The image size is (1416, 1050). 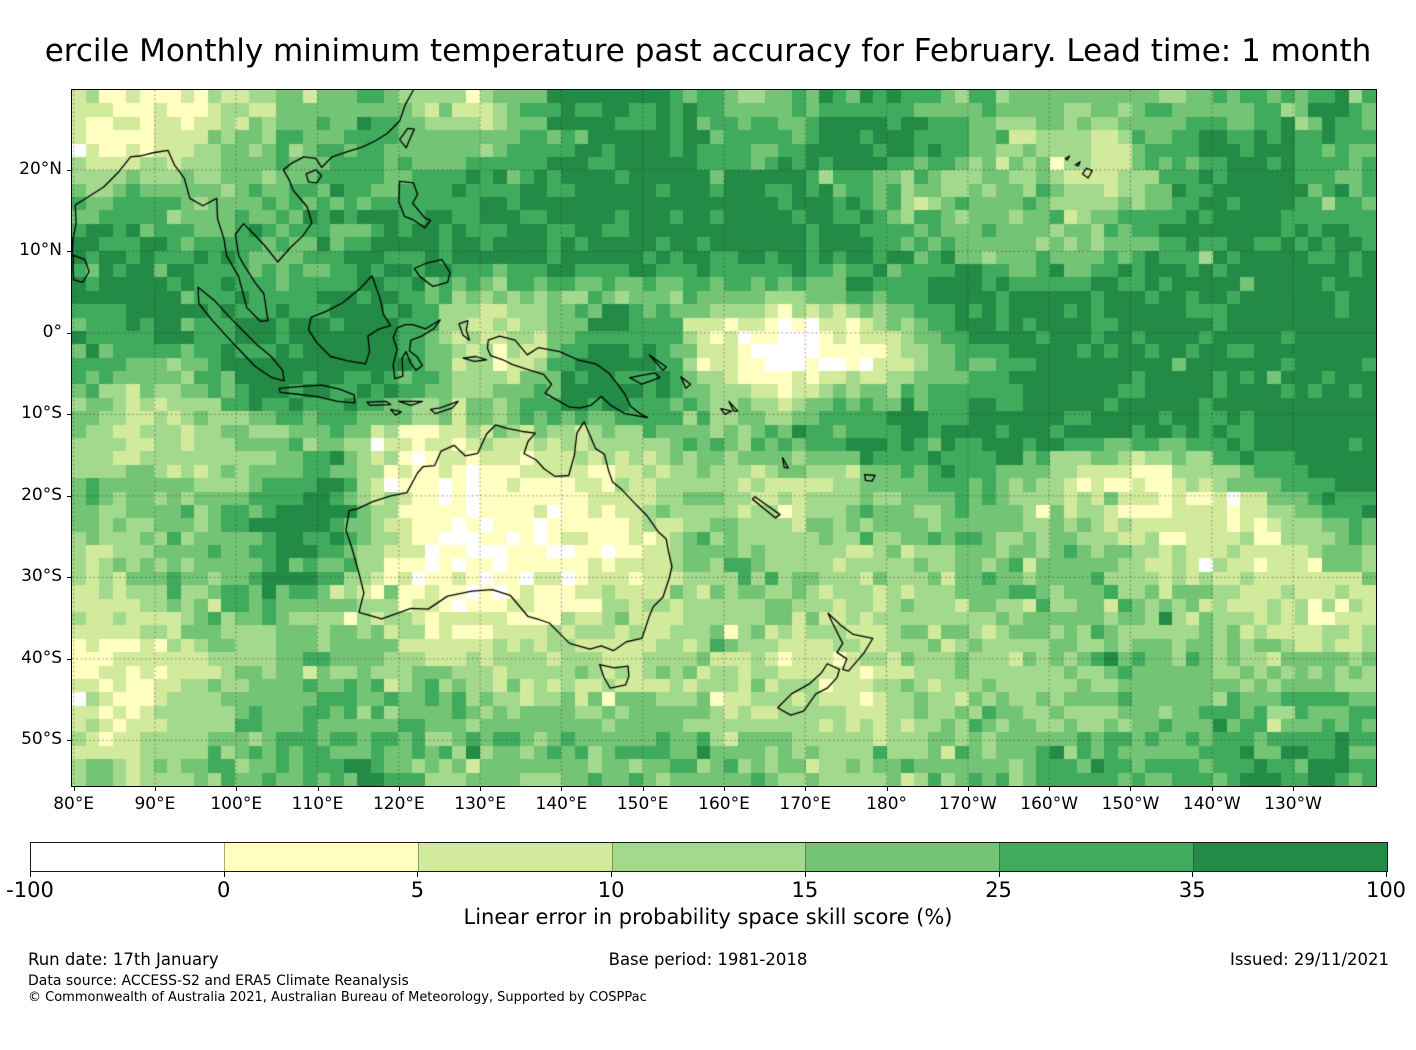 I want to click on run-date-text: Run date: 17th January, so click(x=123, y=959).